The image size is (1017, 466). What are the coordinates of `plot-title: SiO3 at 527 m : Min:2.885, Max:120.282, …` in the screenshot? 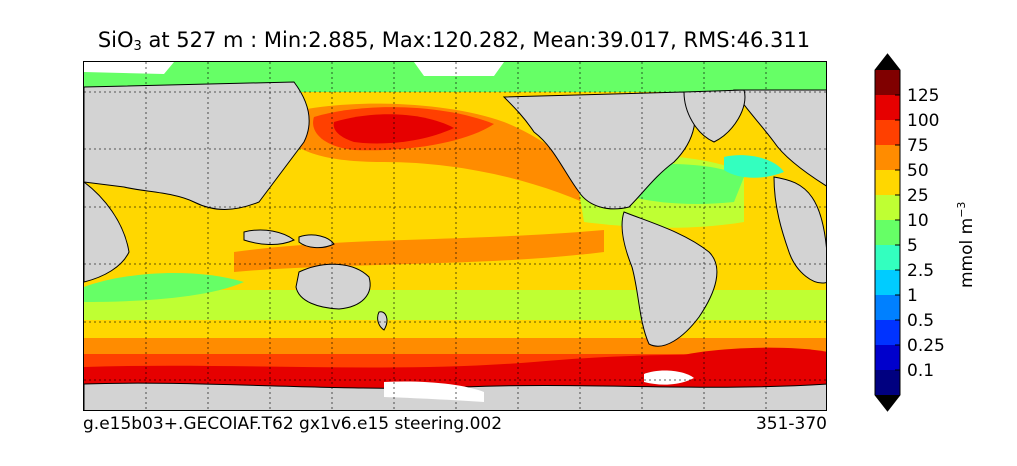 It's located at (454, 41).